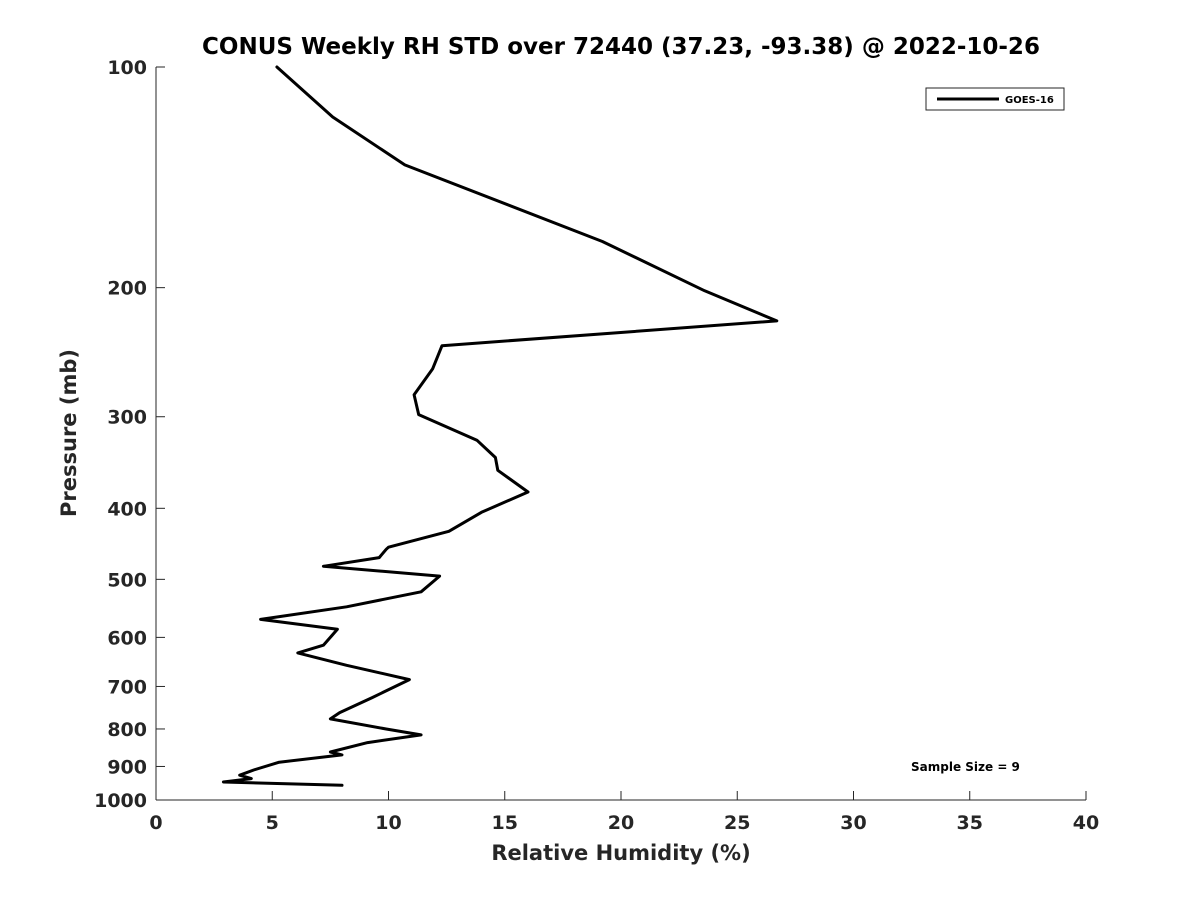 The image size is (1200, 900). I want to click on y-tick-label: 900, so click(127, 767).